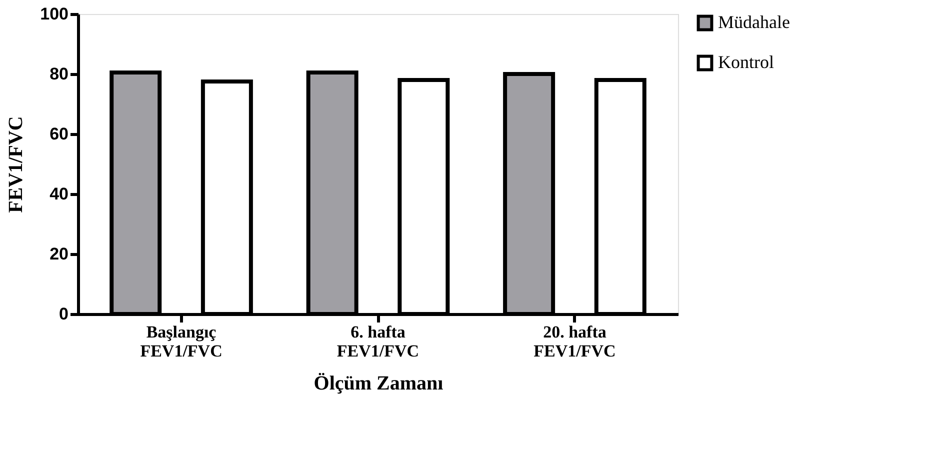 The image size is (942, 460). Describe the element at coordinates (378, 341) in the screenshot. I see `x-tick-label: 6. hafta FEV1/FVC` at that location.